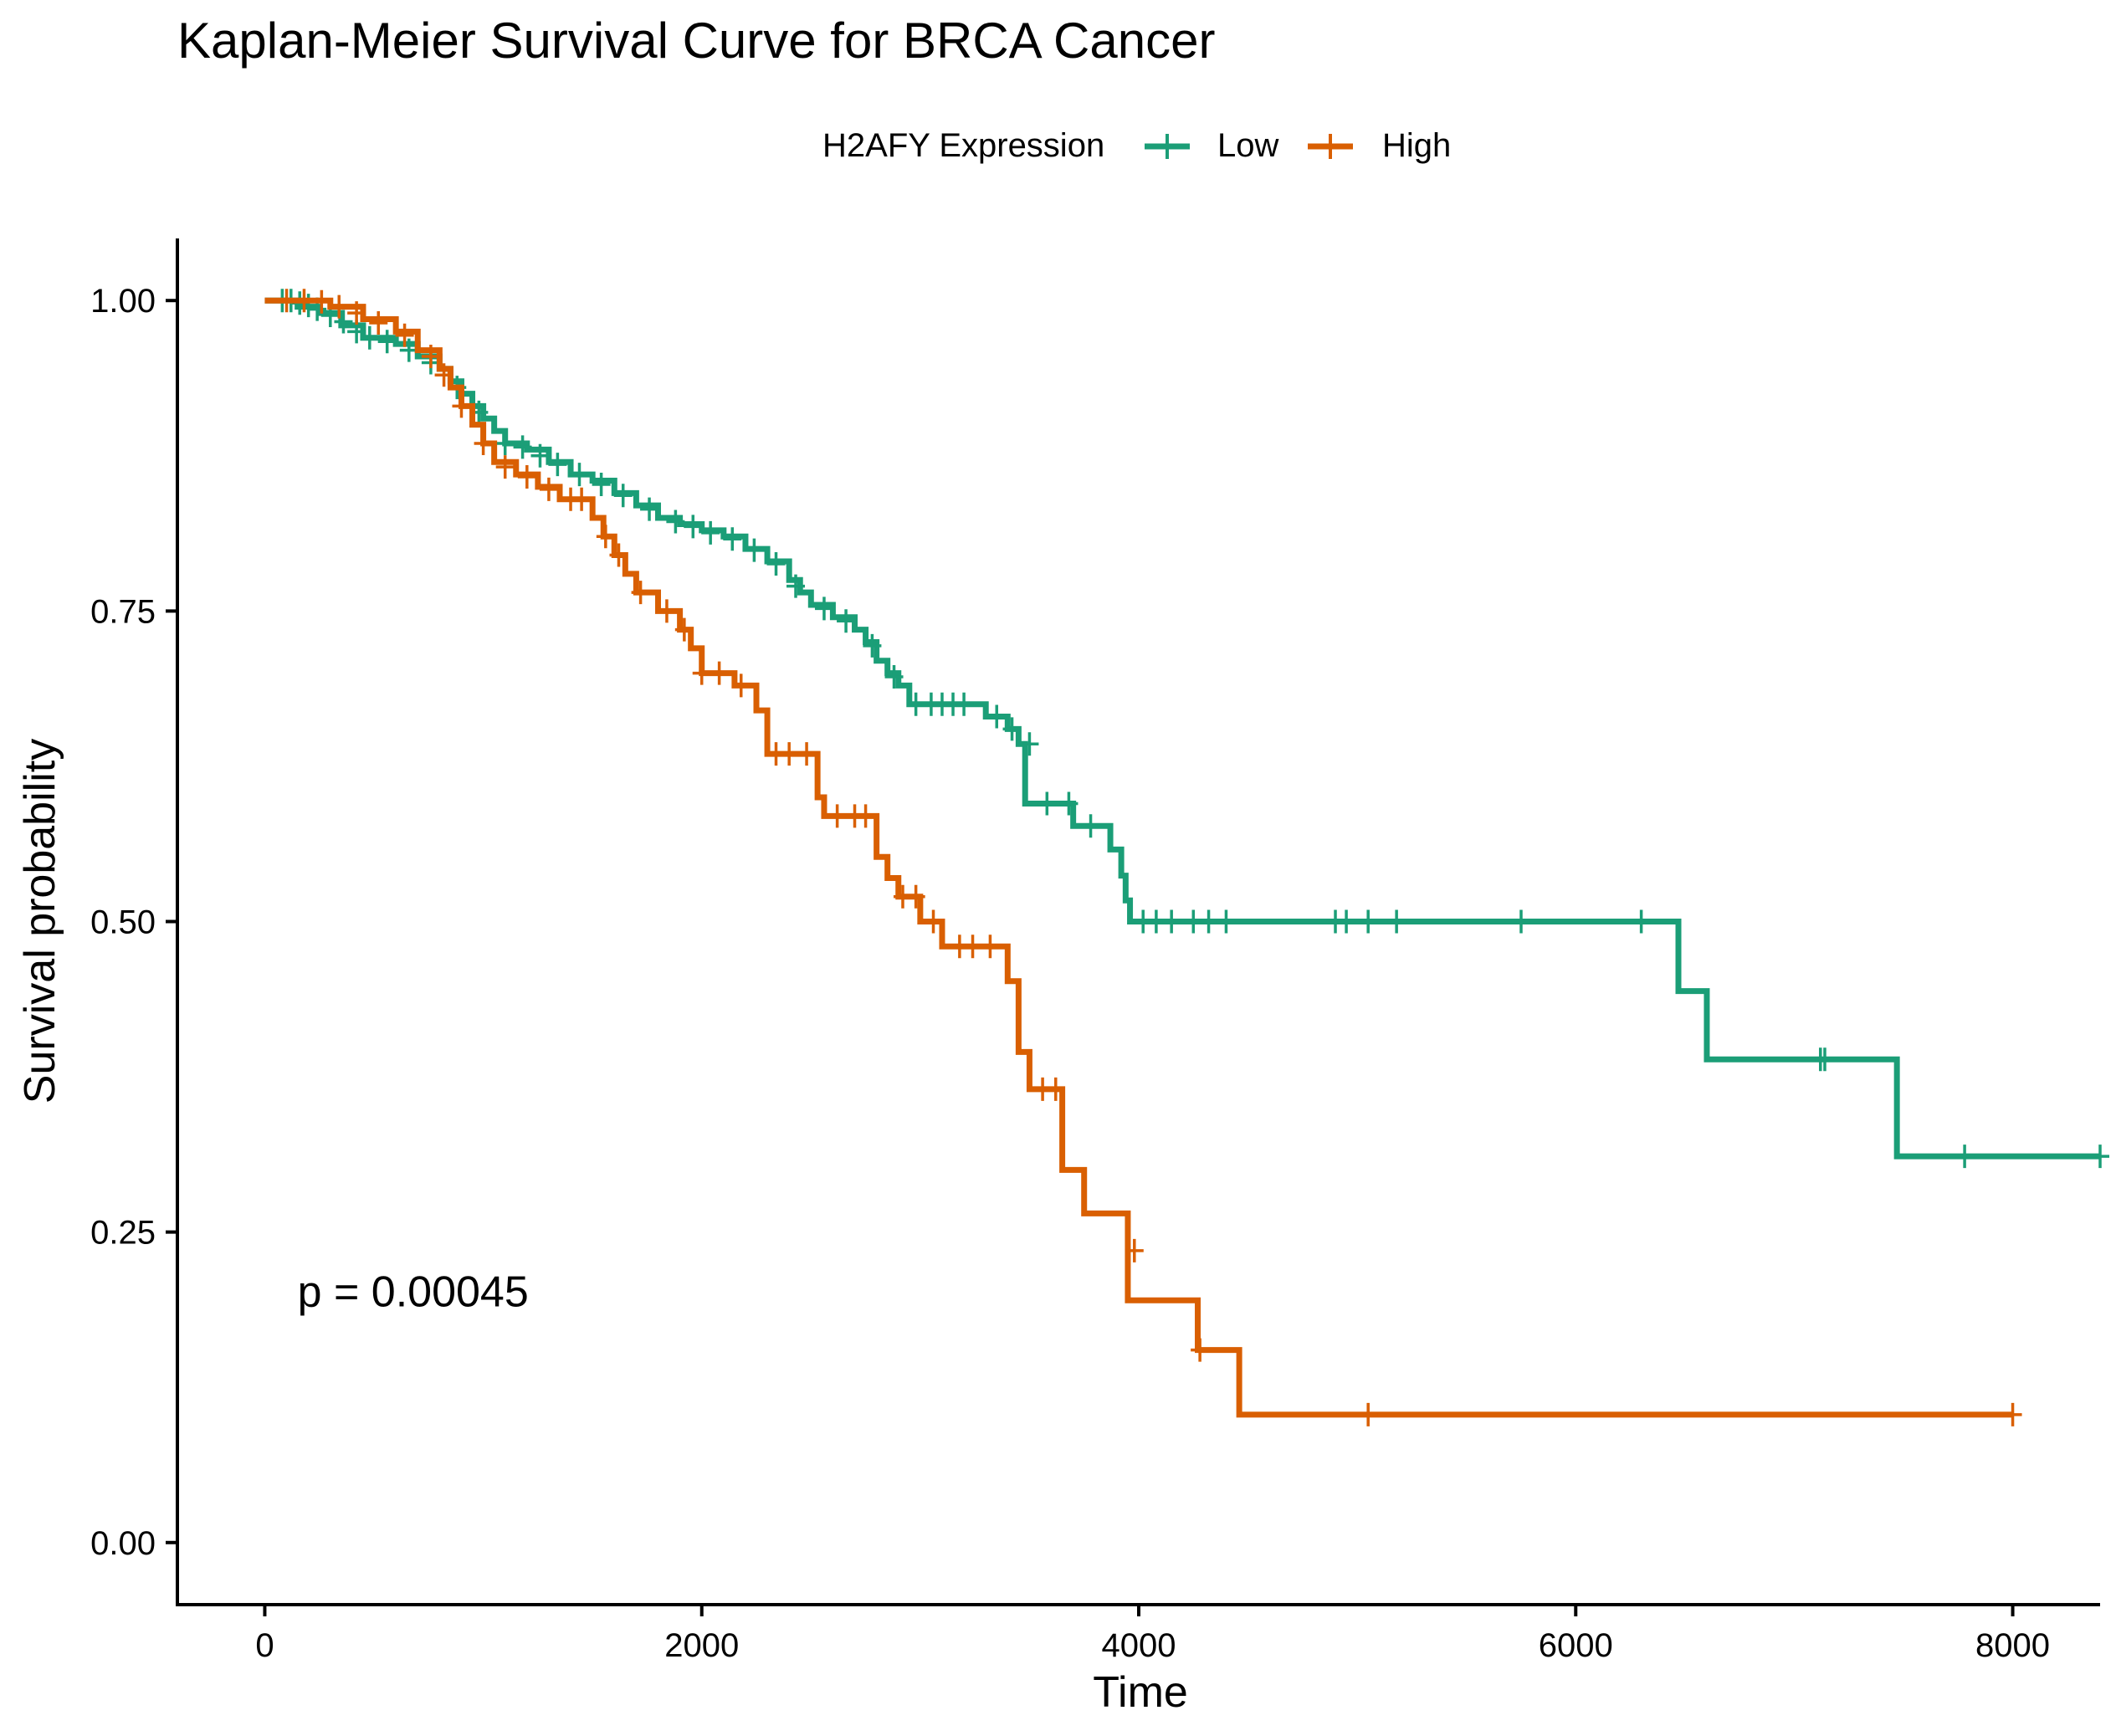 The width and height of the screenshot is (2116, 1736). Describe the element at coordinates (1416, 145) in the screenshot. I see `legend-label-high: High` at that location.